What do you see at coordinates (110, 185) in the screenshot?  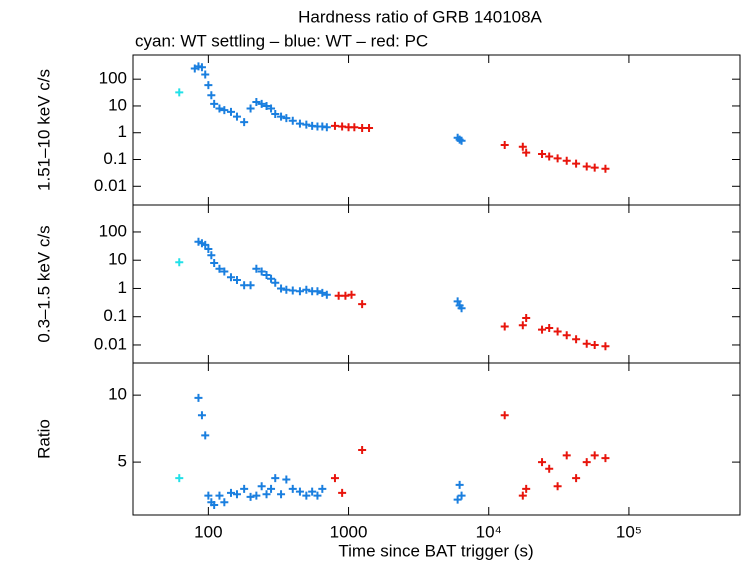 I see `y-tick-label: 0.01` at bounding box center [110, 185].